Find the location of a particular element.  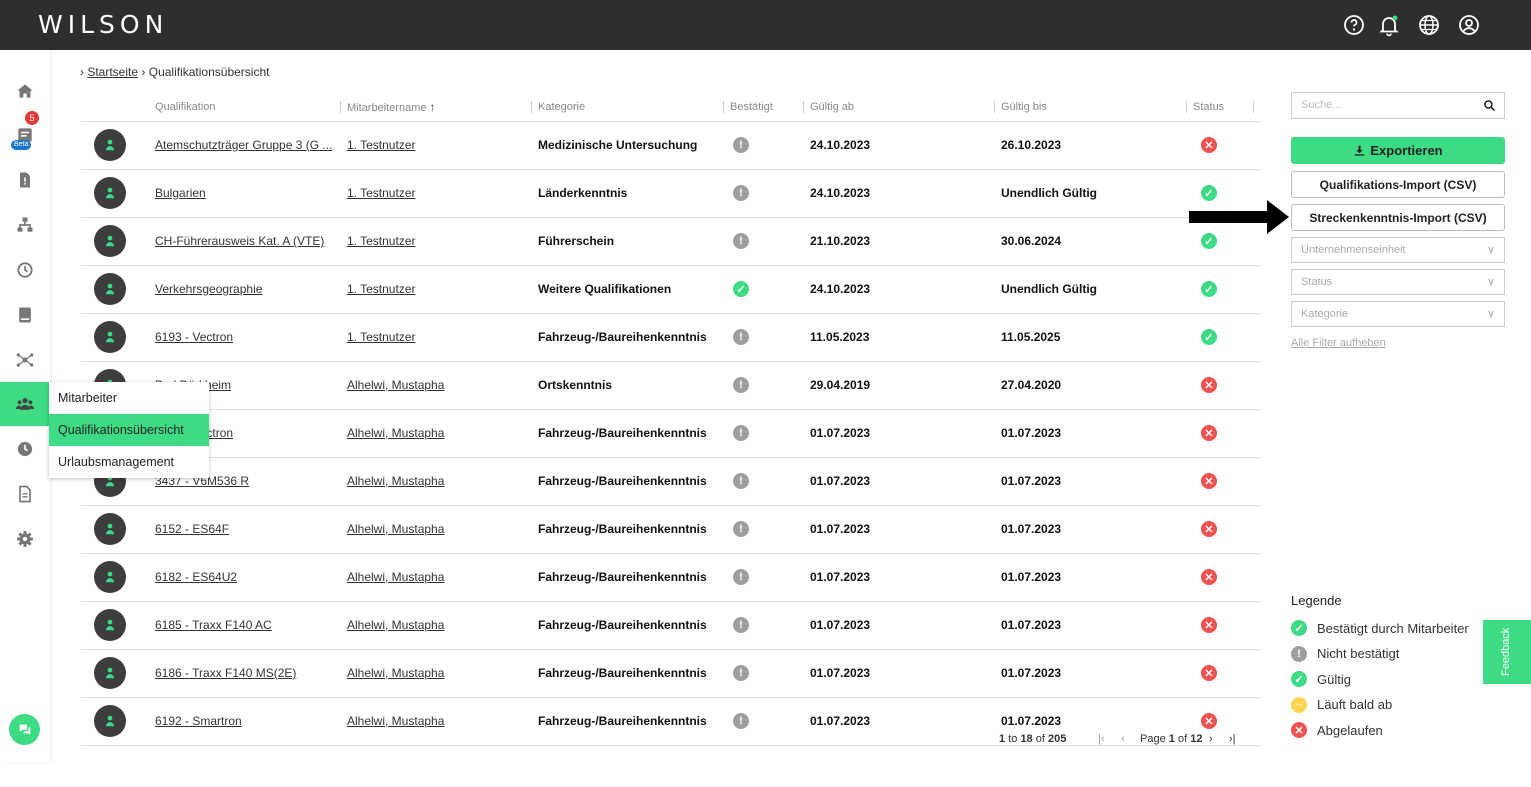

feedback-tab: Feedback is located at coordinates (1507, 652).